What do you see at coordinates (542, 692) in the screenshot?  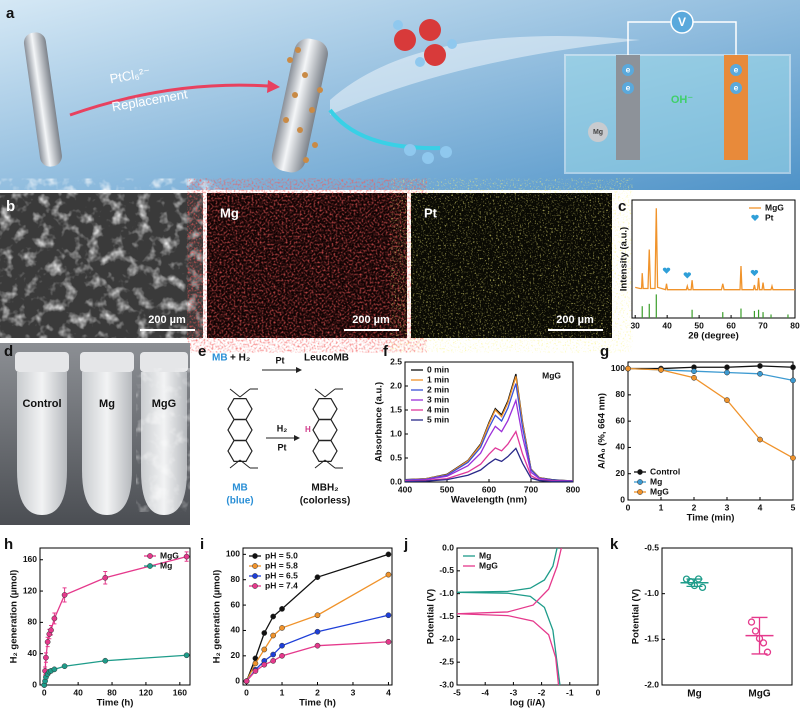 I see `x-tick-label: -2` at bounding box center [542, 692].